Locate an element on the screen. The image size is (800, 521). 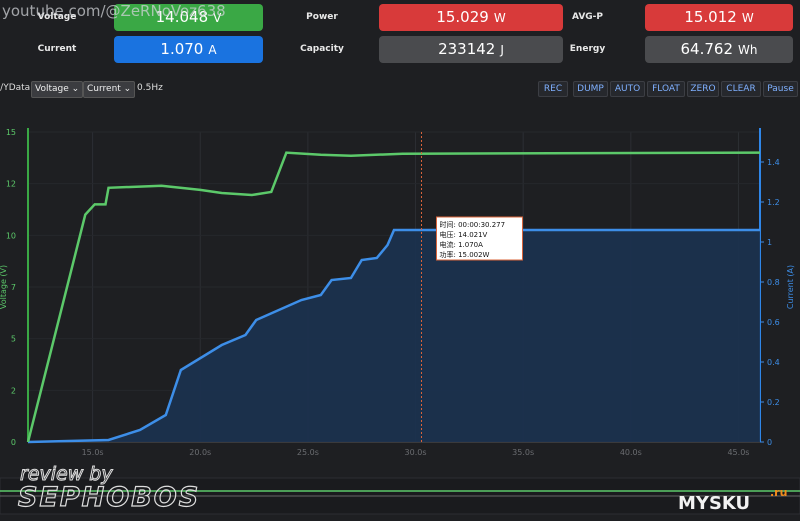
watermark: review by is located at coordinates (66, 474).